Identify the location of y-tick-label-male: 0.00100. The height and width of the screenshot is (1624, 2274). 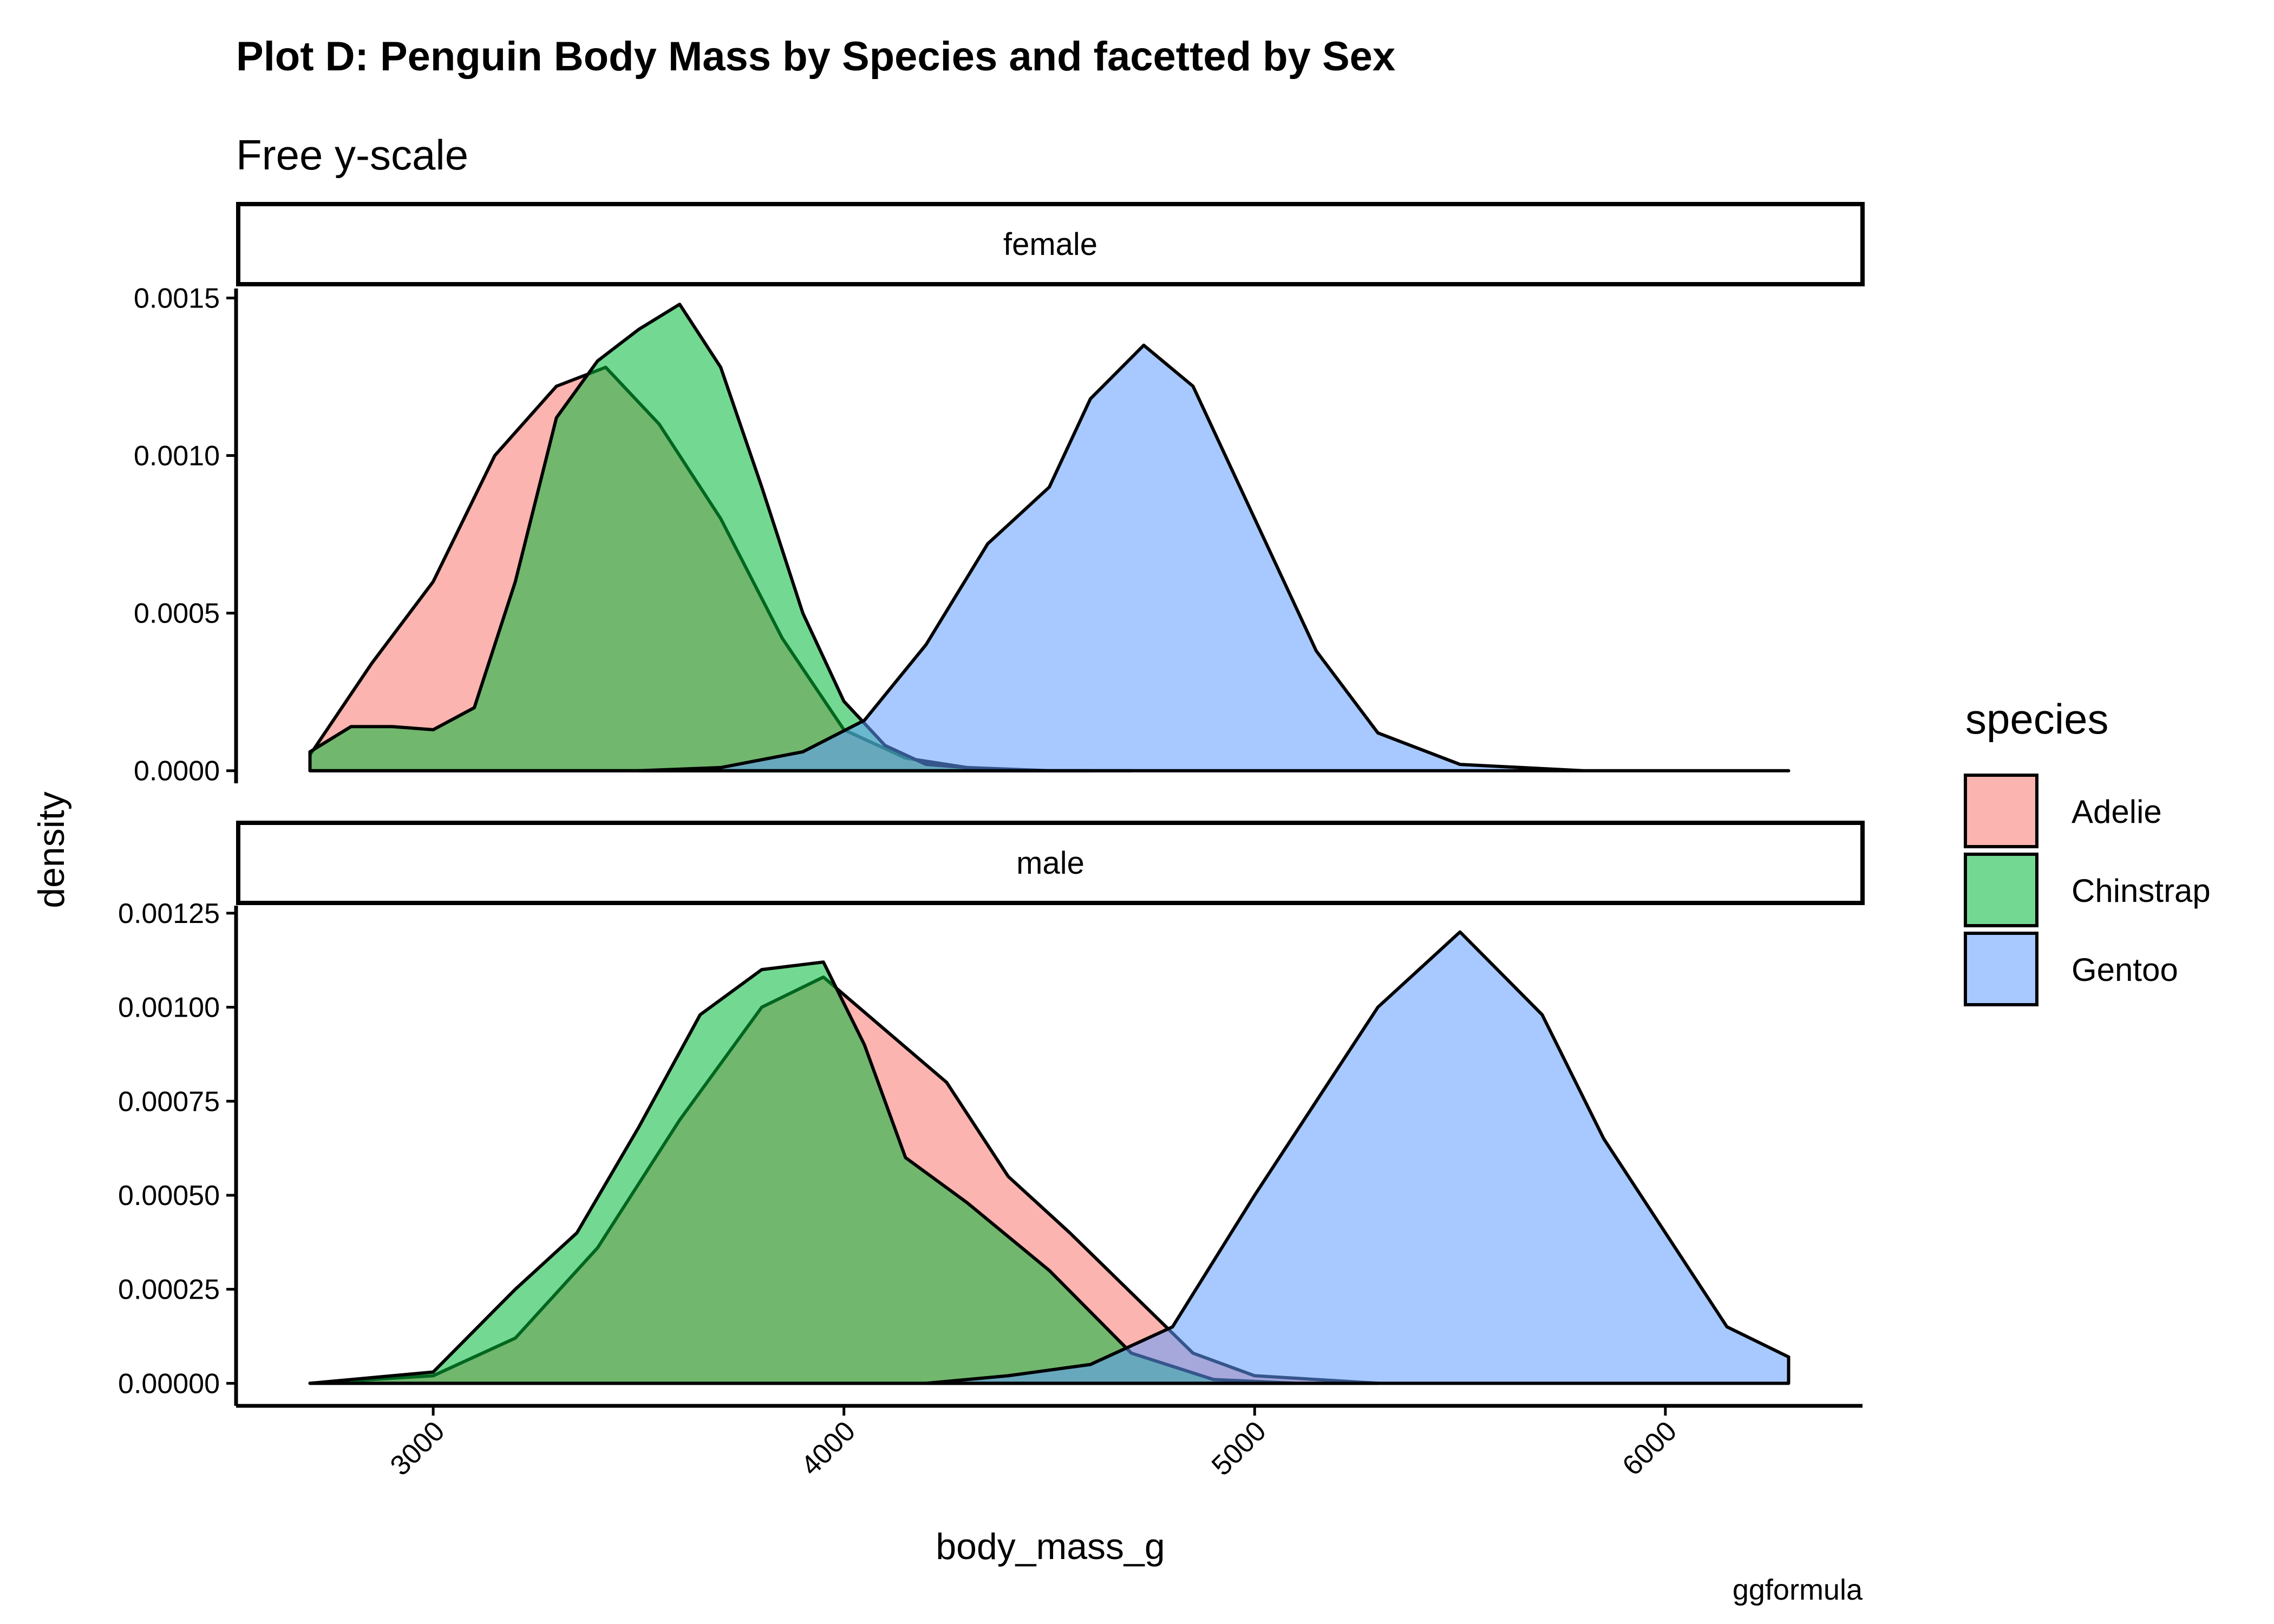
(169, 1008).